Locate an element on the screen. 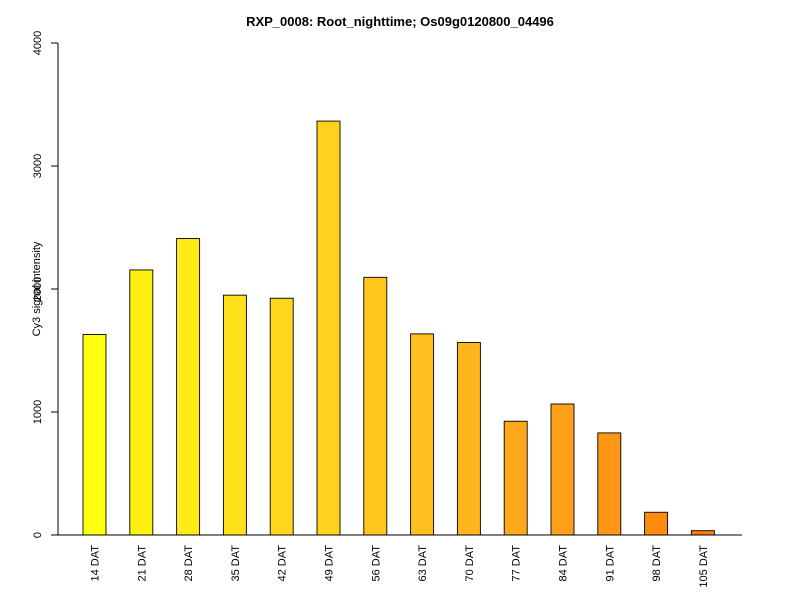 The height and width of the screenshot is (600, 800). y-axis-label: Cy3 signal intensity is located at coordinates (37, 288).